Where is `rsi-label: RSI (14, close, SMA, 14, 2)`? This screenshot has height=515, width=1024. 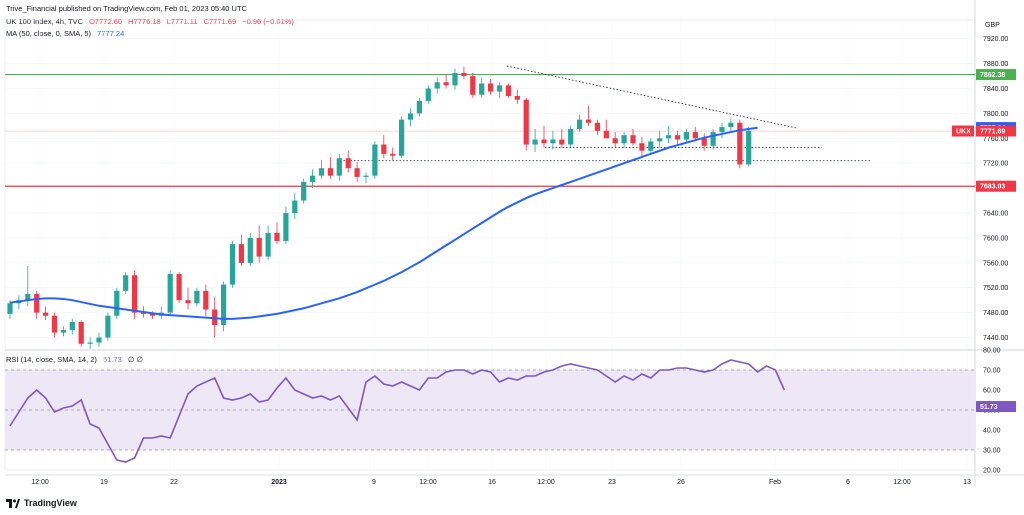 rsi-label: RSI (14, close, SMA, 14, 2) is located at coordinates (51, 359).